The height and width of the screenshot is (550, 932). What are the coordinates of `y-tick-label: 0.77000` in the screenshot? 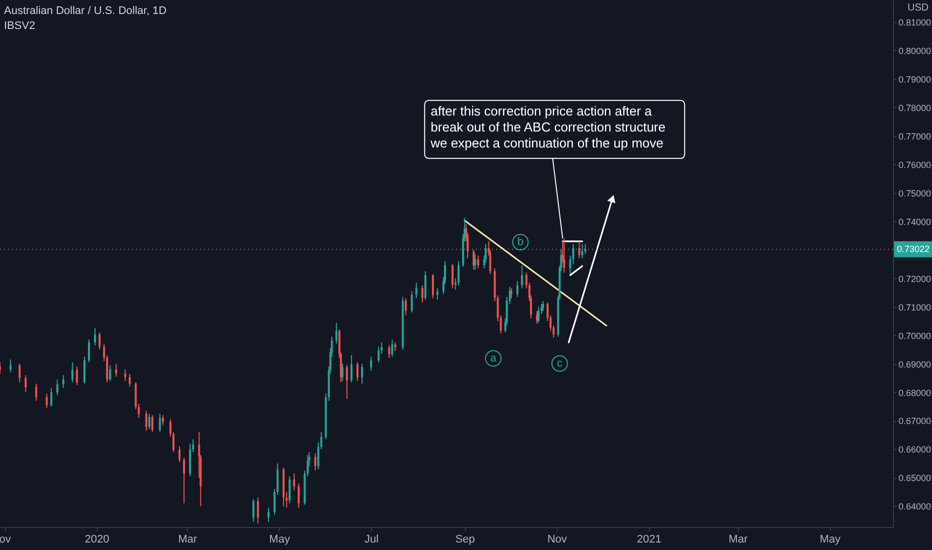 It's located at (915, 136).